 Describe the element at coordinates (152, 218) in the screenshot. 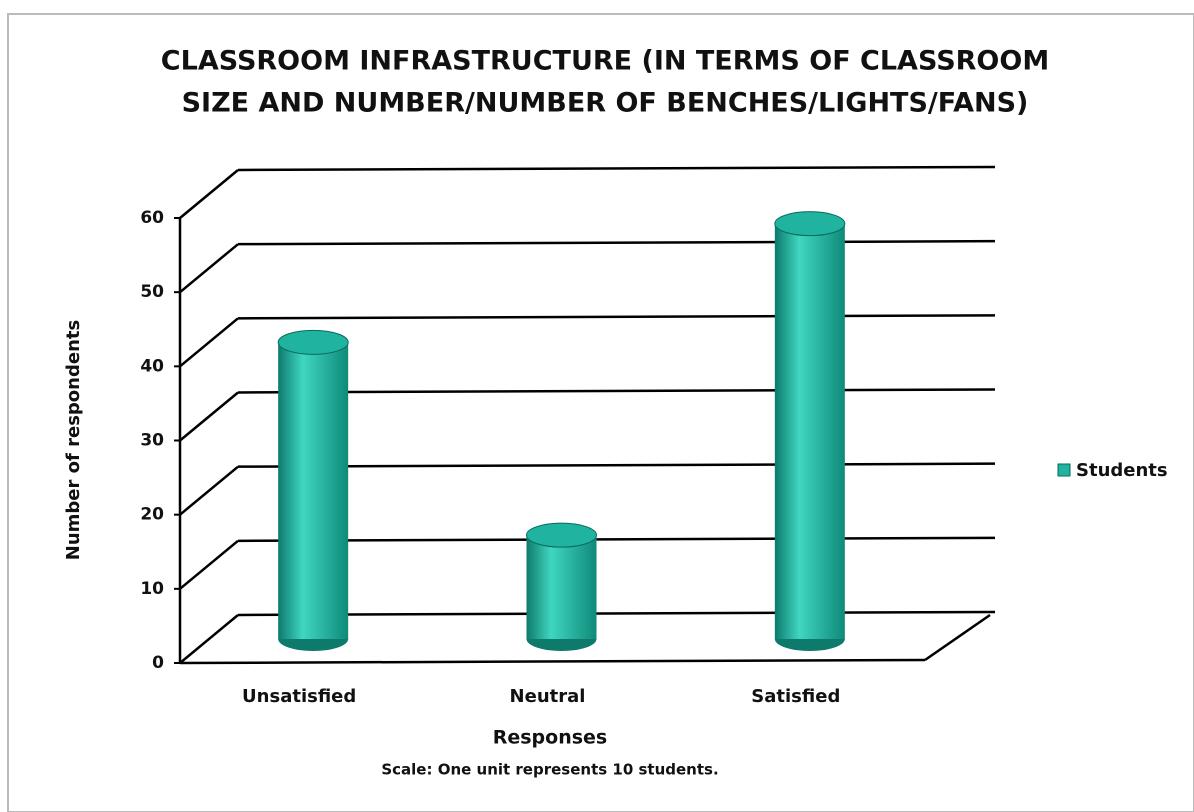

I see `y-tick-label: 60` at that location.